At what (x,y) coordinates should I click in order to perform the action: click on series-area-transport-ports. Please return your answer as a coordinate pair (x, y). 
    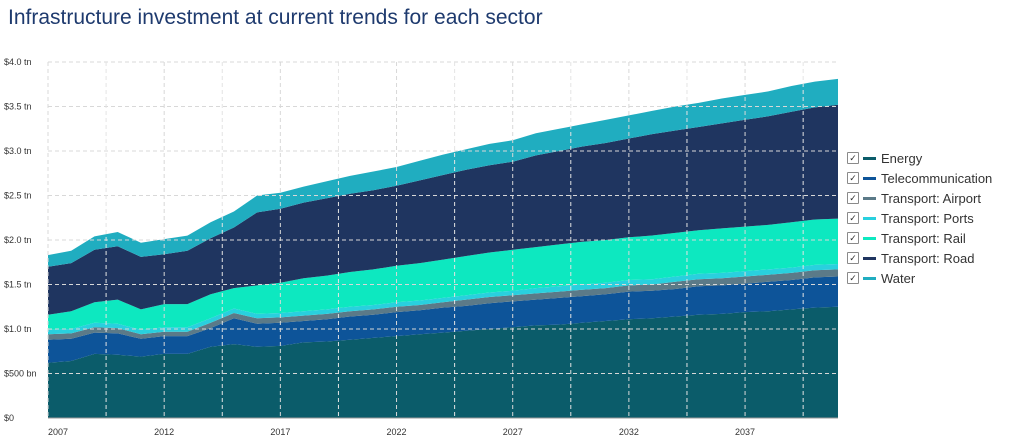
    Looking at the image, I should click on (443, 299).